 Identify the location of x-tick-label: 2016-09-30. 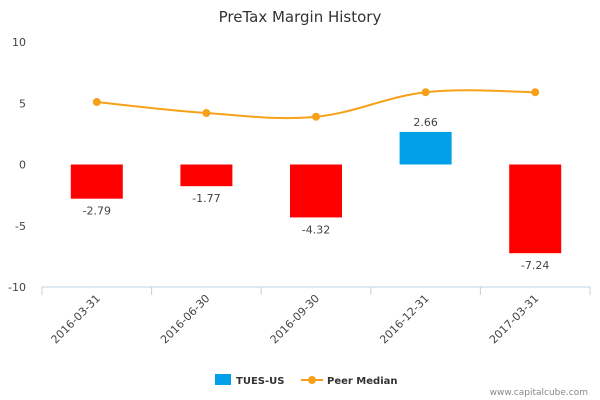
(295, 319).